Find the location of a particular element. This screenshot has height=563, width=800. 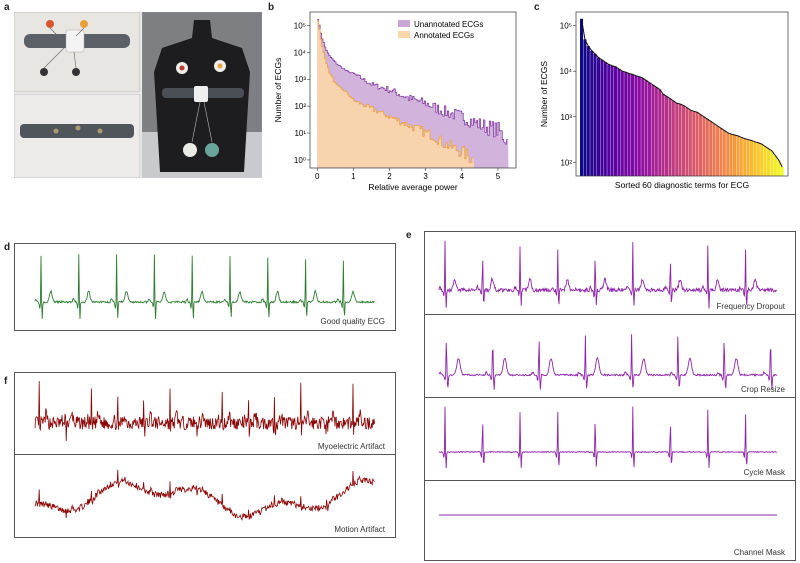

crop-resize-trace is located at coordinates (608, 362).